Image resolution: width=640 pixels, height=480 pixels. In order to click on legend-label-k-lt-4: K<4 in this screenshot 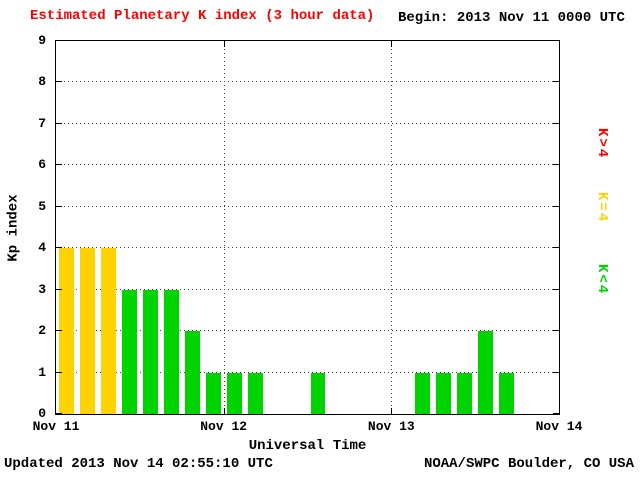, I will do `click(602, 280)`.